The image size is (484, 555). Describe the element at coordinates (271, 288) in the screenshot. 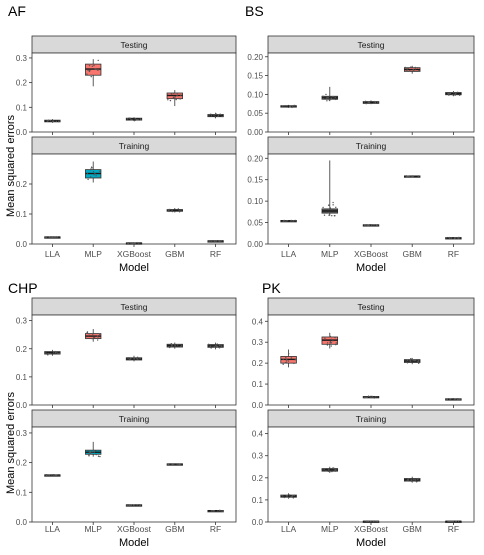

I see `panel-title: PK` at that location.